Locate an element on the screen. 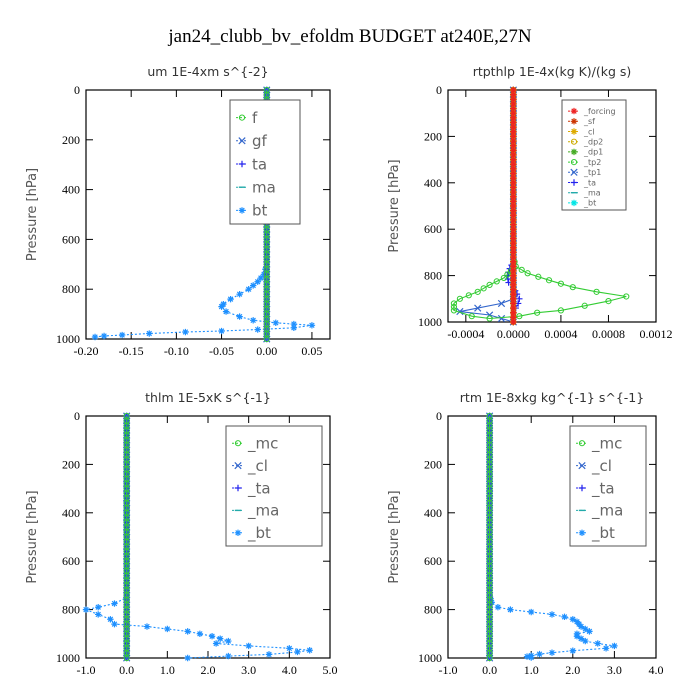 Image resolution: width=700 pixels, height=700 pixels. x-tick-label: 3.0 is located at coordinates (614, 670).